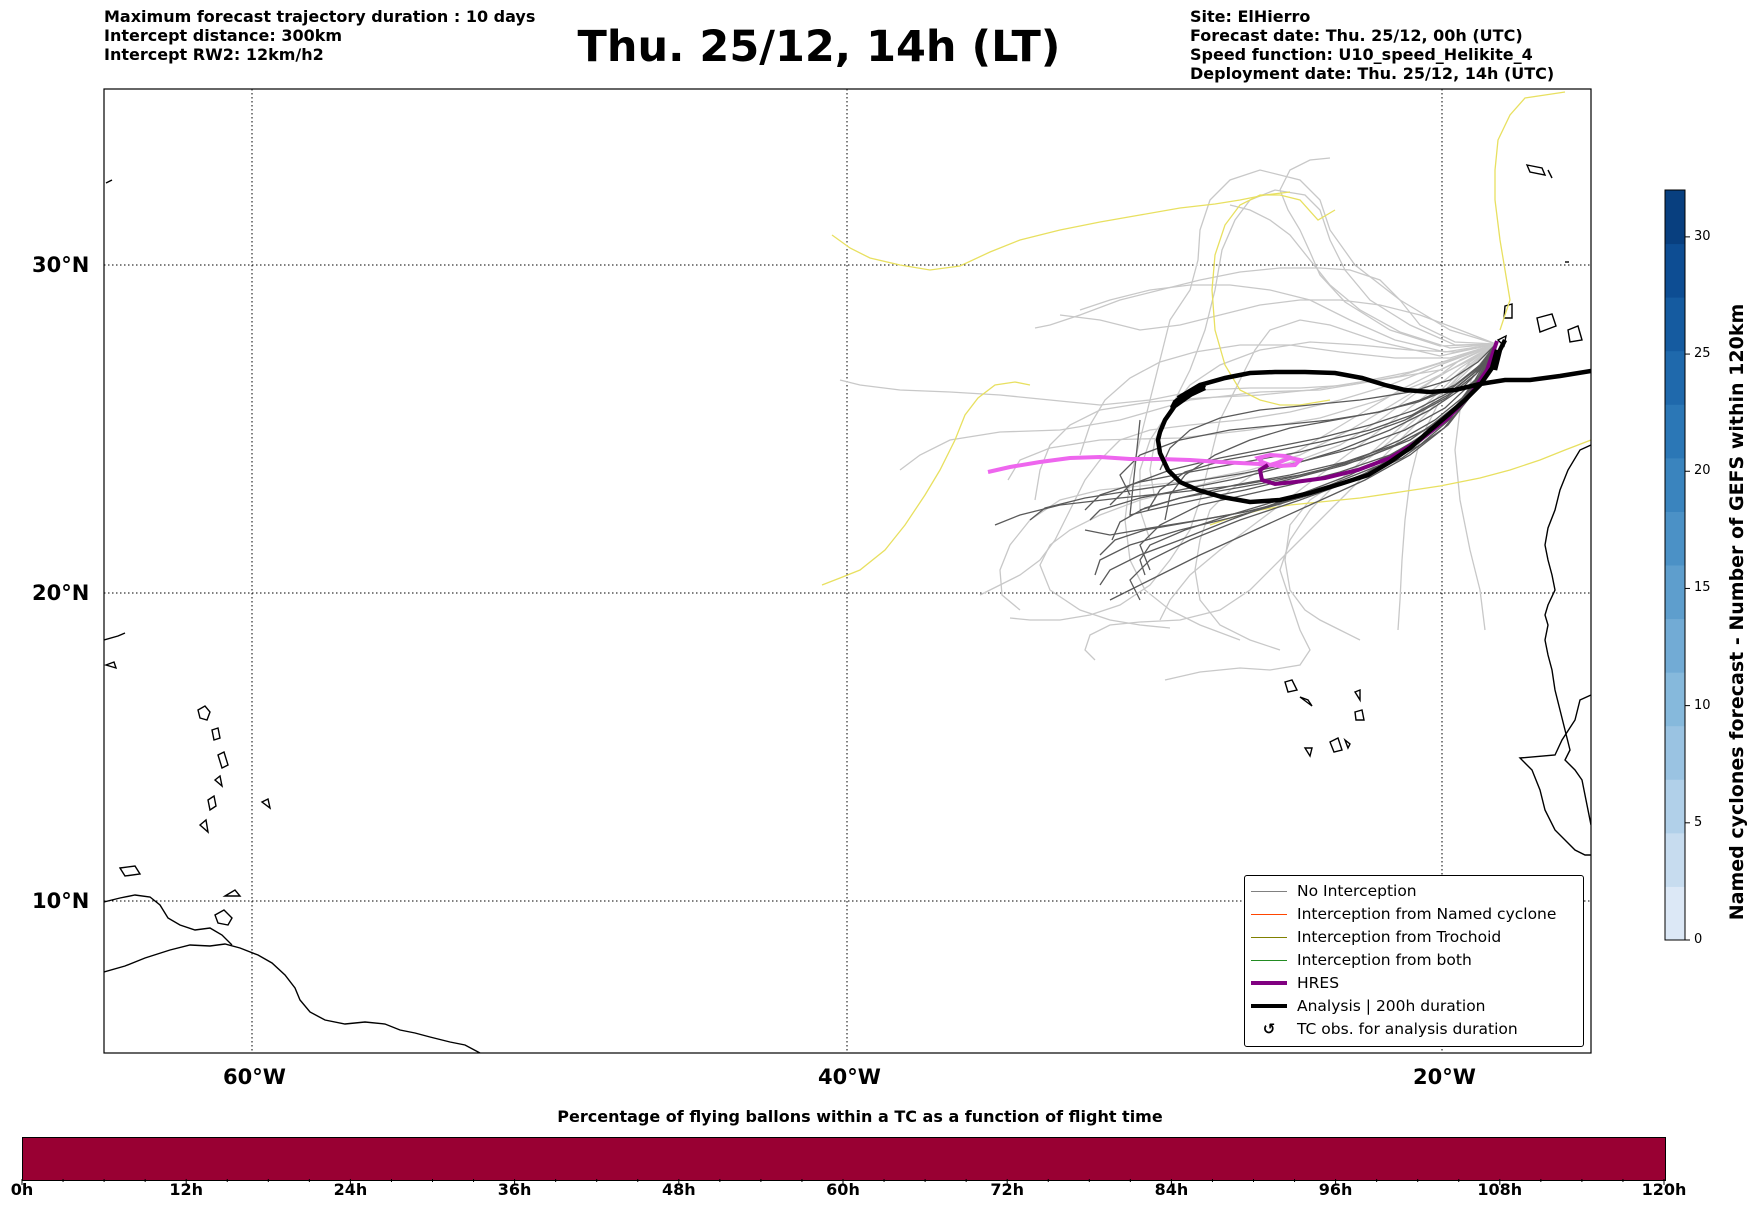 The width and height of the screenshot is (1748, 1213). Describe the element at coordinates (1702, 588) in the screenshot. I see `colorbar-tick-label: 15` at that location.